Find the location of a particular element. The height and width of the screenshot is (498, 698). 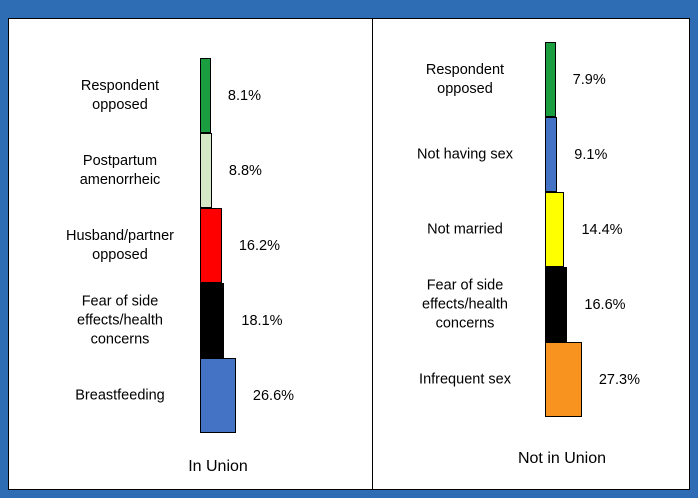

value-label: 7.9% is located at coordinates (589, 79).